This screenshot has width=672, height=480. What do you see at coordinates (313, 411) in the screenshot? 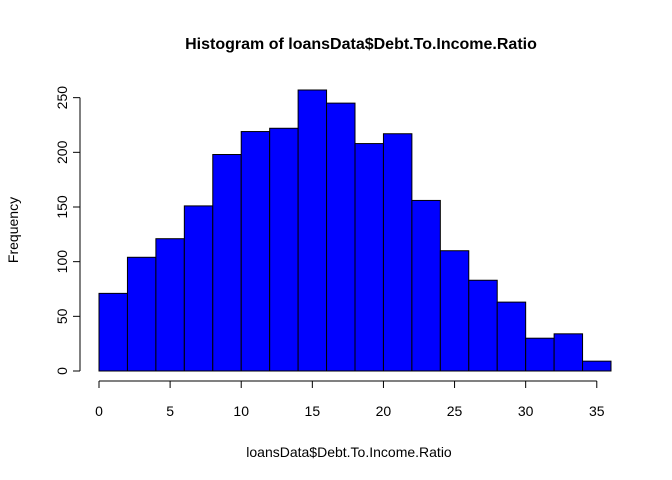
I see `x-tick-label: 15` at bounding box center [313, 411].